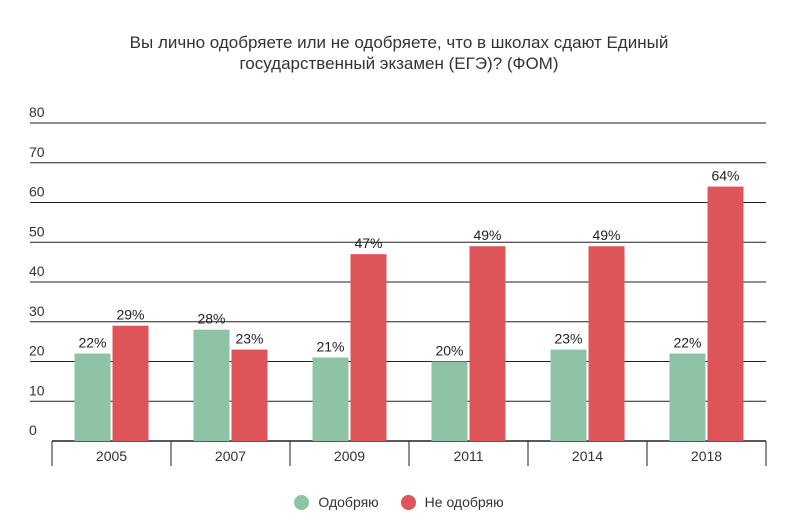 This screenshot has width=798, height=532. Describe the element at coordinates (230, 456) in the screenshot. I see `x-tick-label: 2007` at that location.